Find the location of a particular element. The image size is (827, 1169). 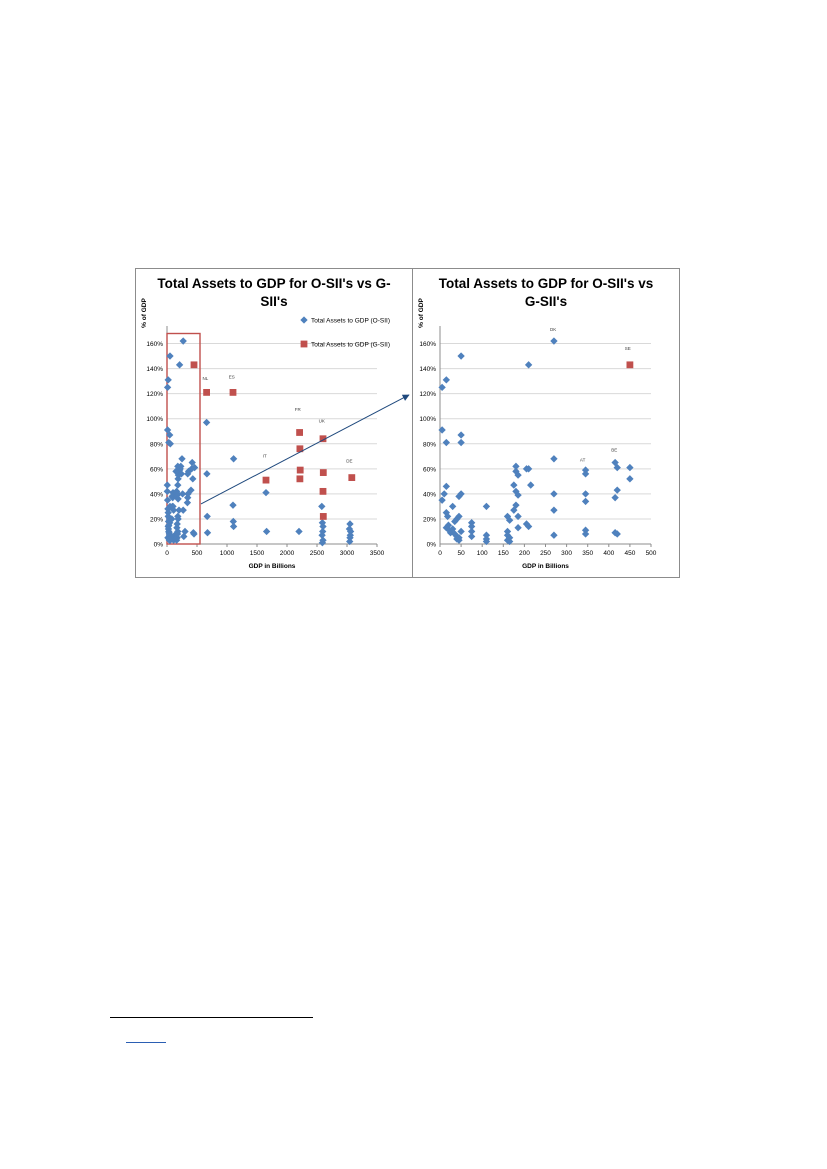

chart-title-line: G-SII's is located at coordinates (546, 301).